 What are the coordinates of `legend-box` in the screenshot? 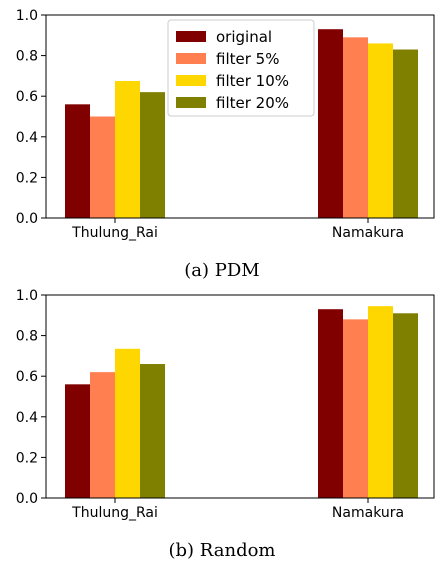 It's located at (241, 68).